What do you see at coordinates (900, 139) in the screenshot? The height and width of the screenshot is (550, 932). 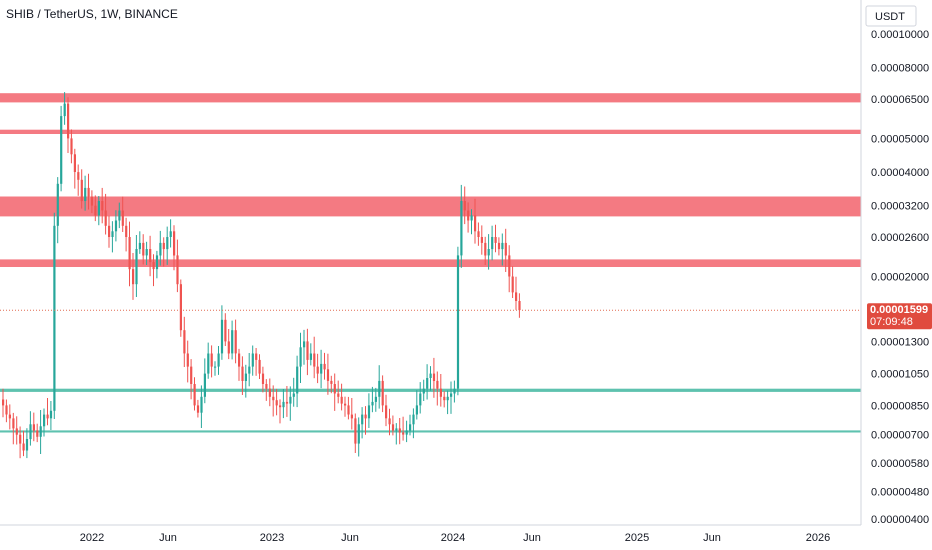 I see `price-tick-label: 0.00005000` at bounding box center [900, 139].